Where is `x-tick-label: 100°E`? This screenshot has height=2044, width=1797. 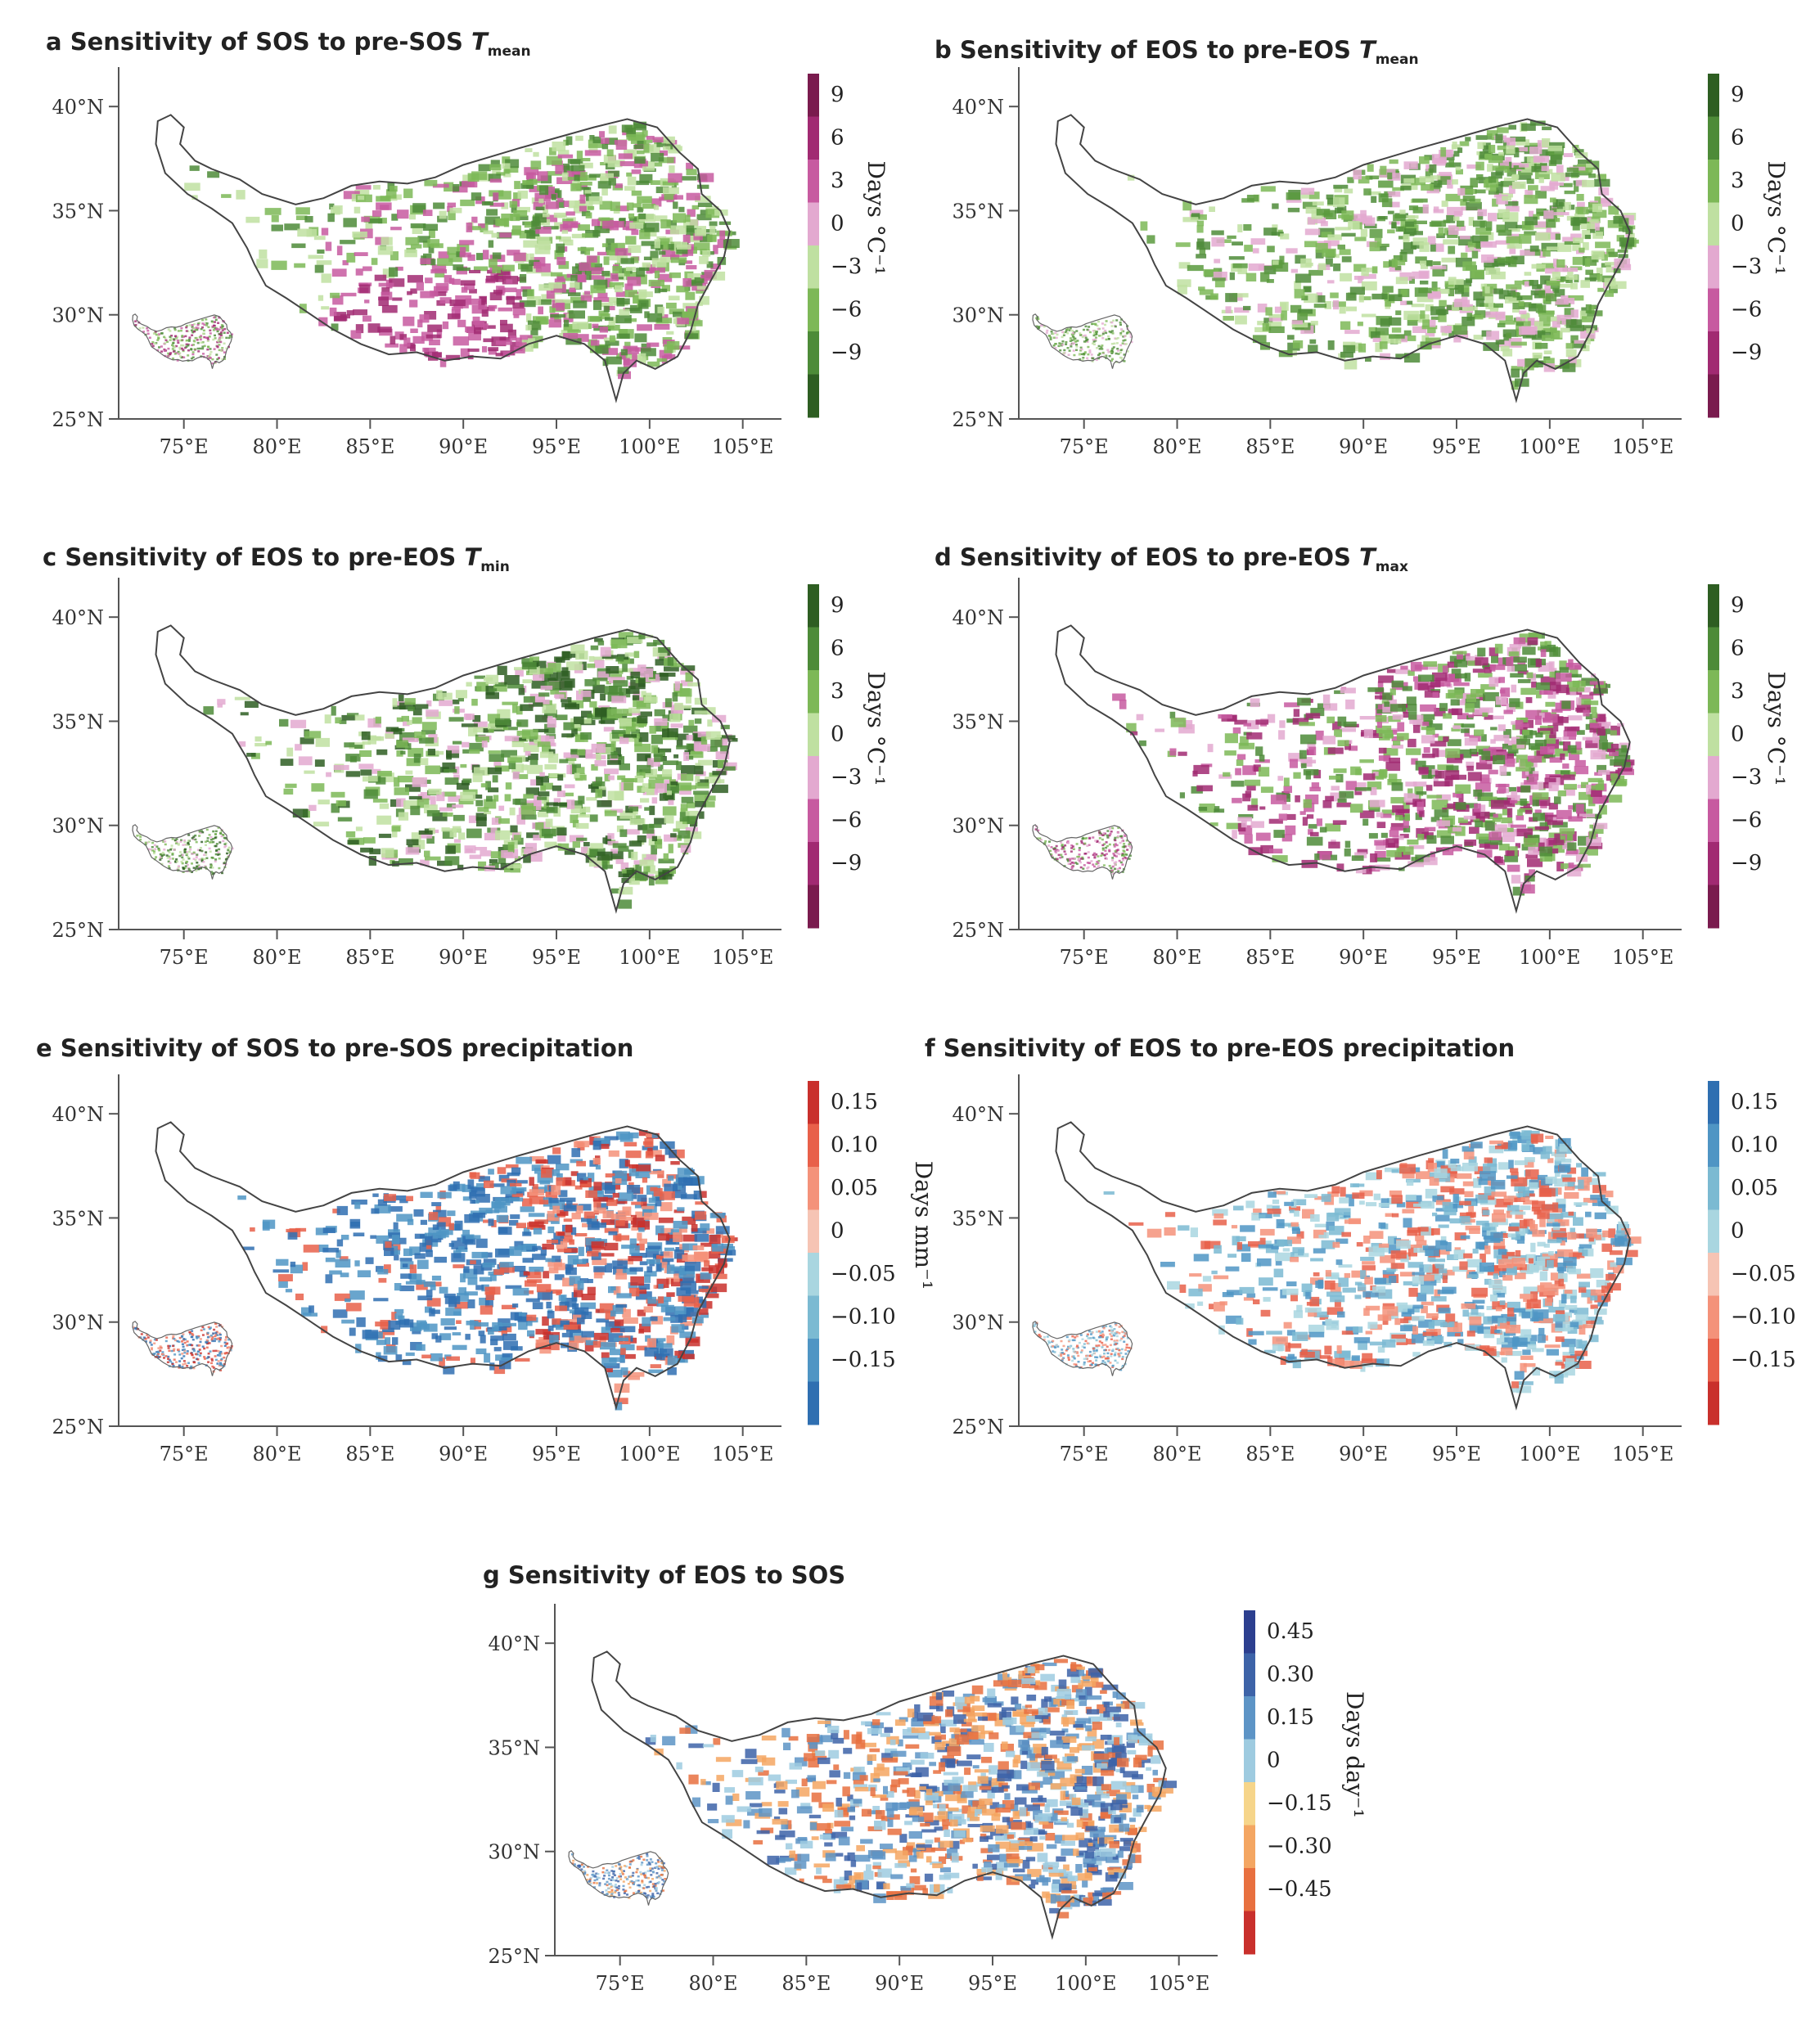
x-tick-label: 100°E is located at coordinates (1549, 957).